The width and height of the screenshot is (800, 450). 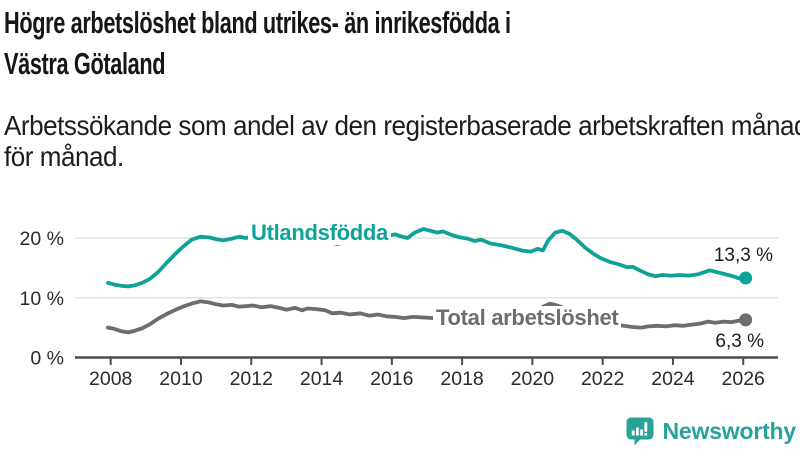 What do you see at coordinates (85, 63) in the screenshot?
I see `title-line-2: Västra Götaland` at bounding box center [85, 63].